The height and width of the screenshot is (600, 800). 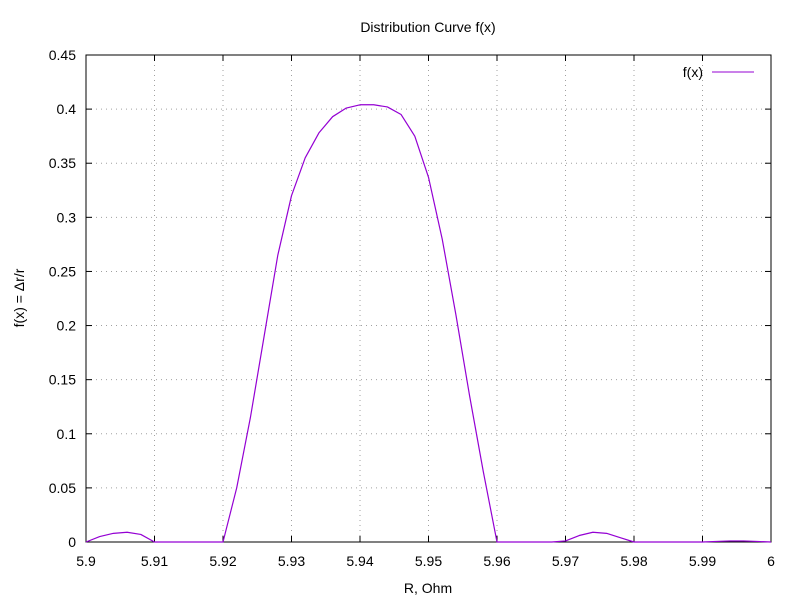 What do you see at coordinates (427, 27) in the screenshot?
I see `chart-title: Distribution Curve f(x)` at bounding box center [427, 27].